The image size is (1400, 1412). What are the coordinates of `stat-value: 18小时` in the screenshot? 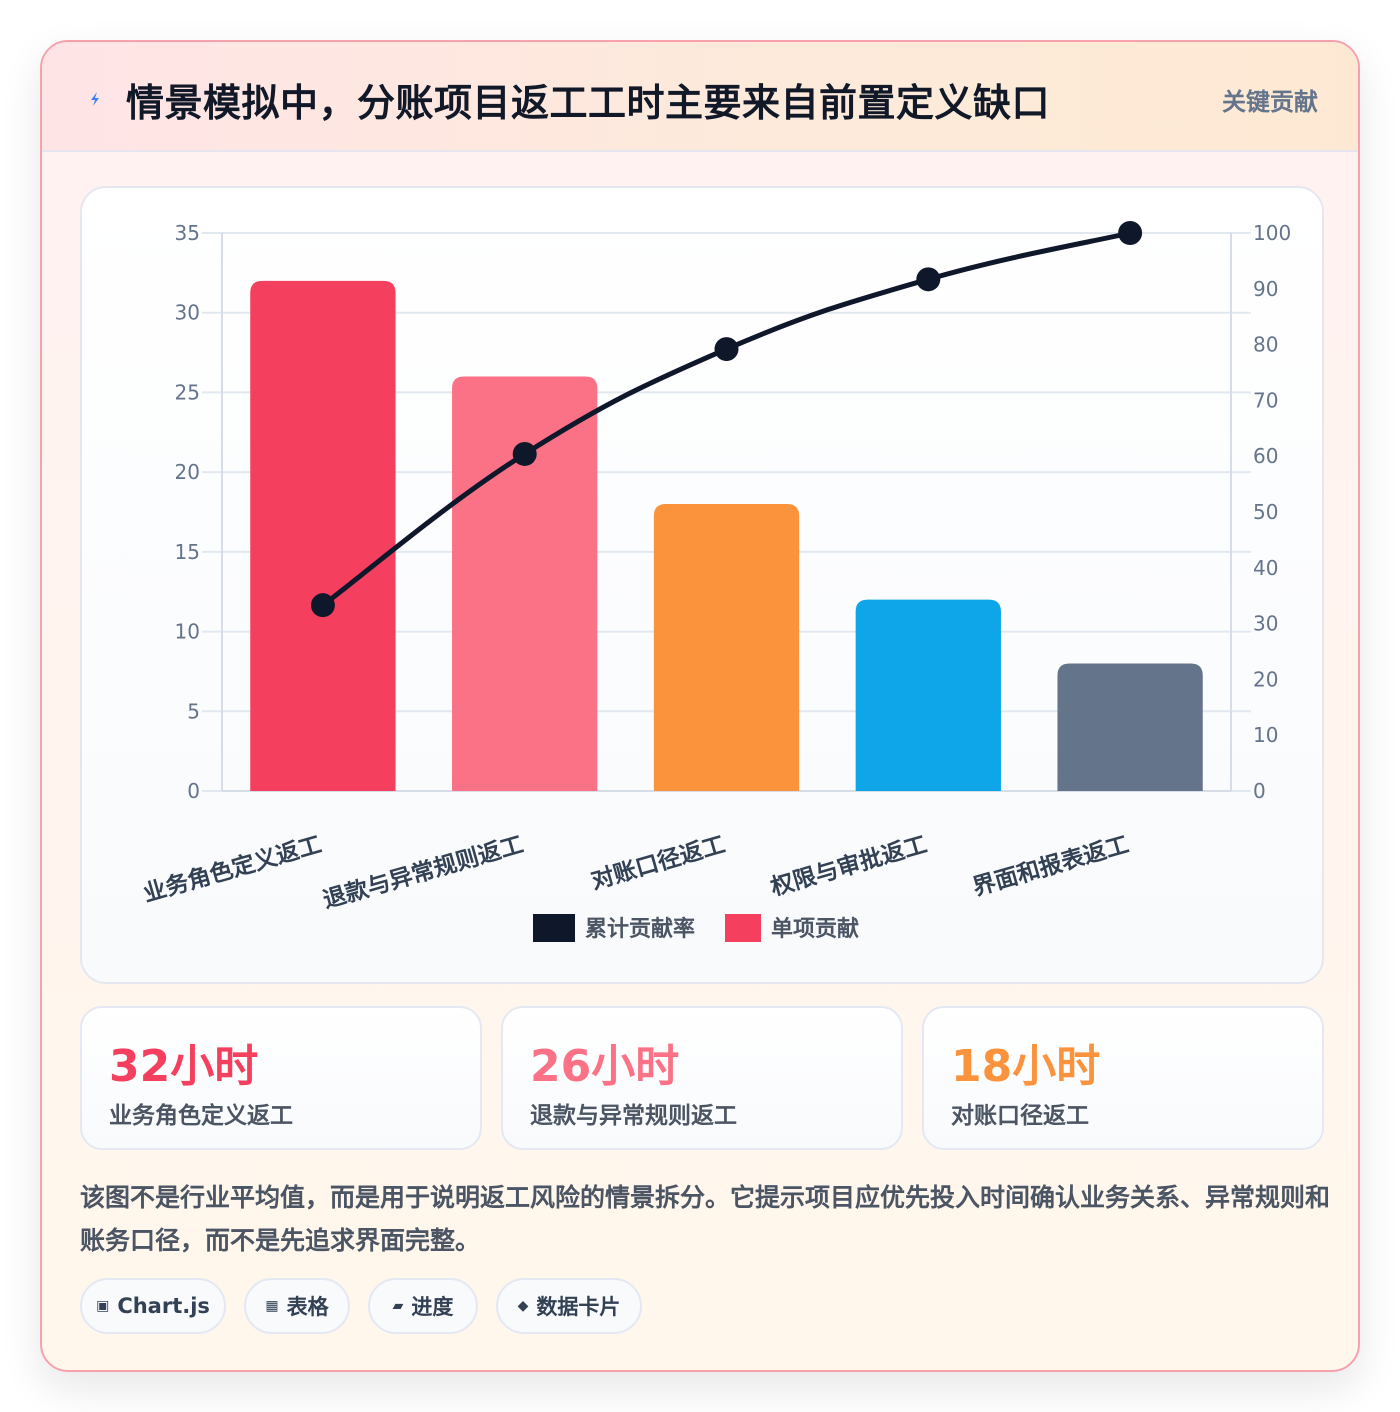 It's located at (1026, 1066).